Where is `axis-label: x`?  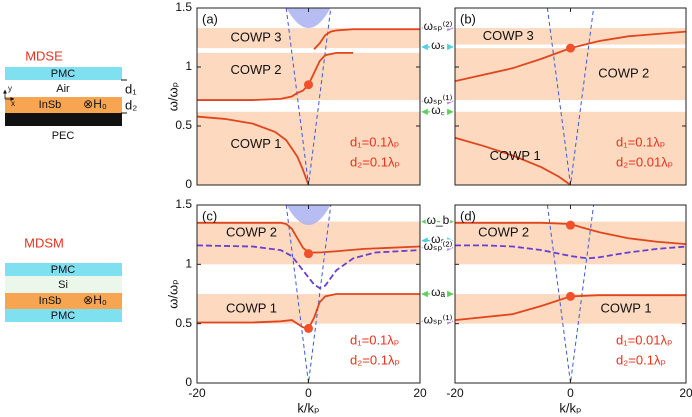
axis-label: x is located at coordinates (13, 103).